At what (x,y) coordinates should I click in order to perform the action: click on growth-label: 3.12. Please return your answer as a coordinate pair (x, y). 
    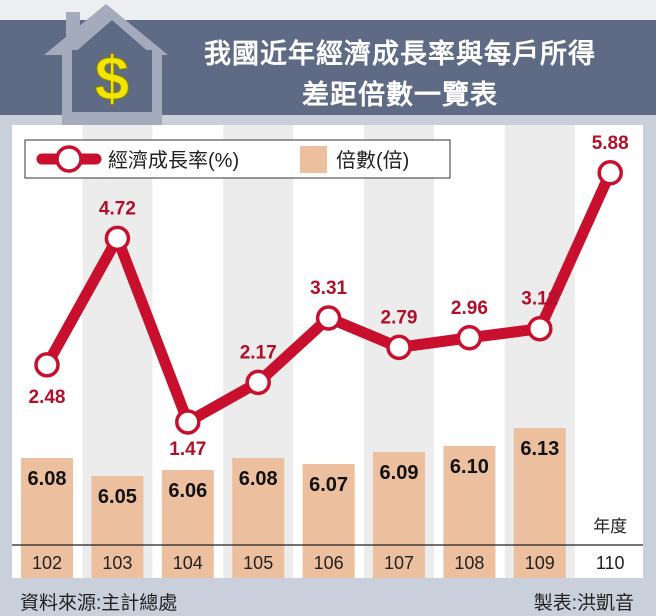
    Looking at the image, I should click on (539, 299).